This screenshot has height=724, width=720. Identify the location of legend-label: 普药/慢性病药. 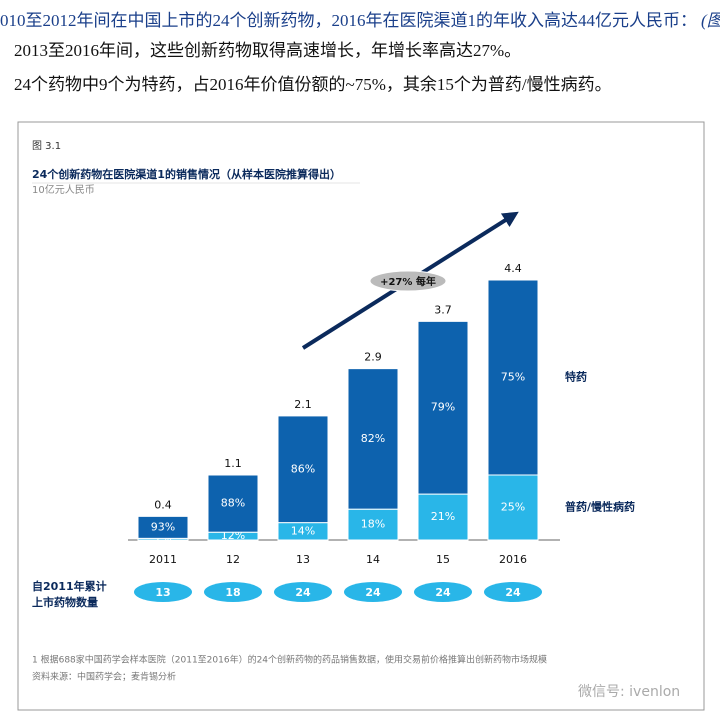
(600, 507).